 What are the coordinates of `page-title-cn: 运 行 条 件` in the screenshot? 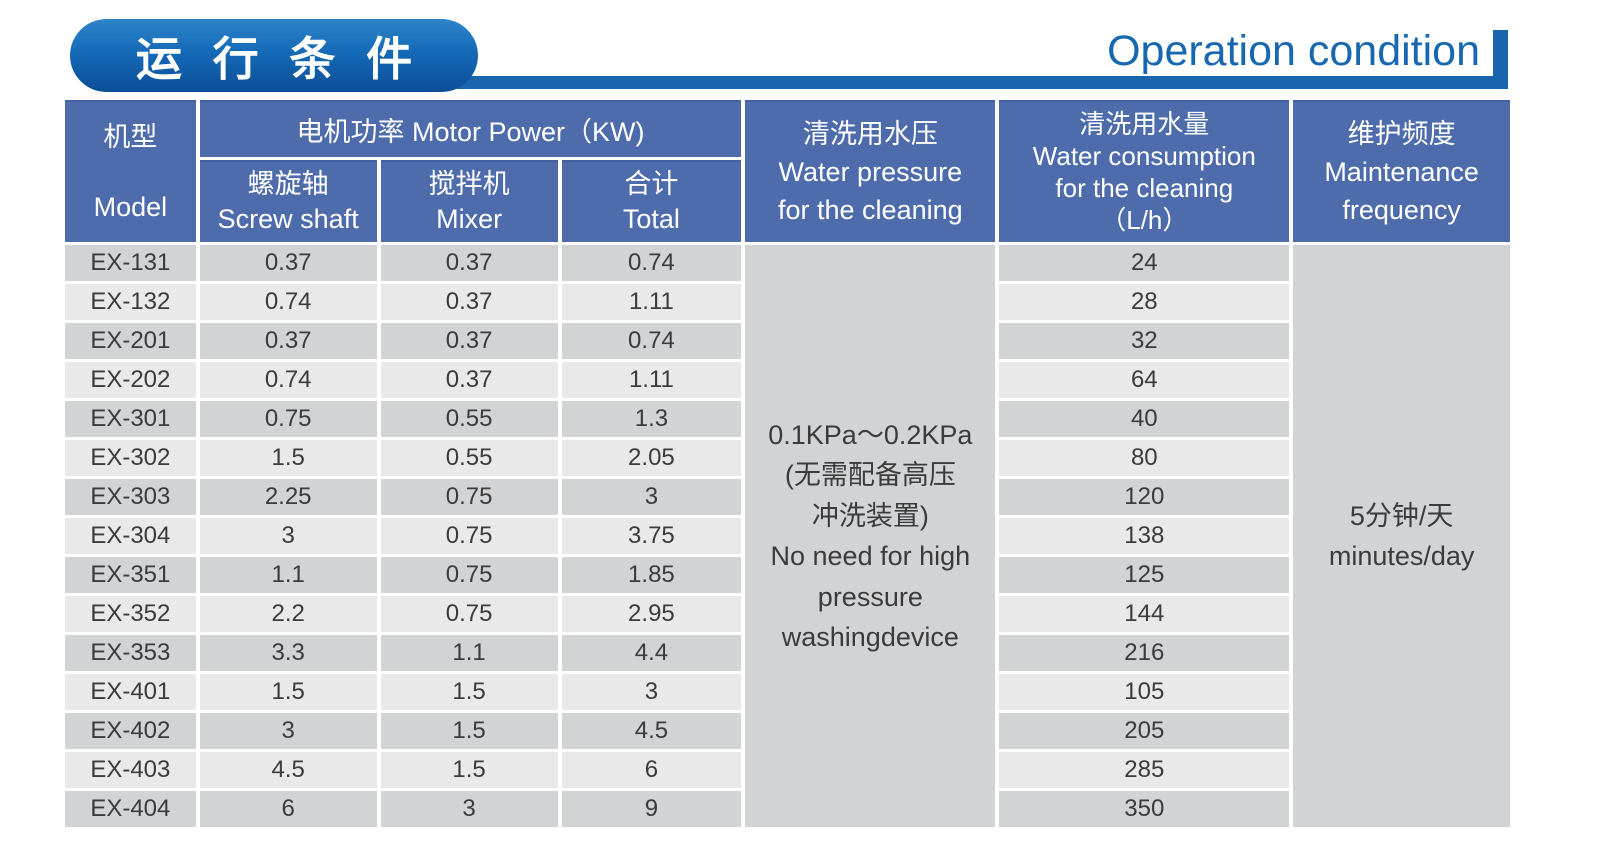 It's located at (278, 58).